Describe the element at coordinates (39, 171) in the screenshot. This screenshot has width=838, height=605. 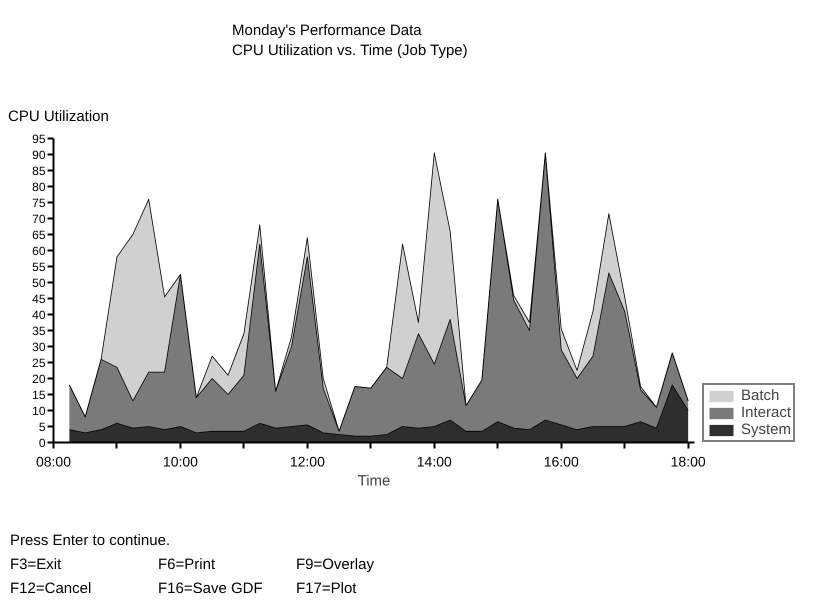
I see `y-tick-label: 85` at that location.